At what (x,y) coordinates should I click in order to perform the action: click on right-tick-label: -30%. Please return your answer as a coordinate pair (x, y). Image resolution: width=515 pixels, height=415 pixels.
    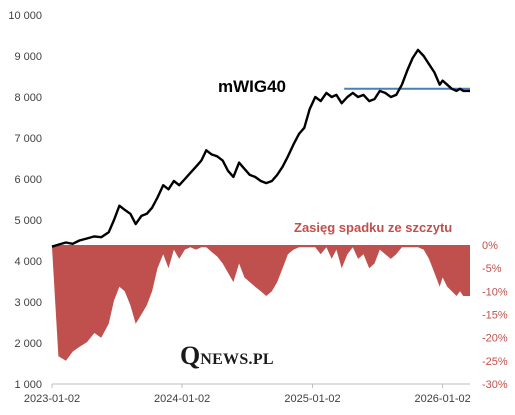
    Looking at the image, I should click on (495, 385).